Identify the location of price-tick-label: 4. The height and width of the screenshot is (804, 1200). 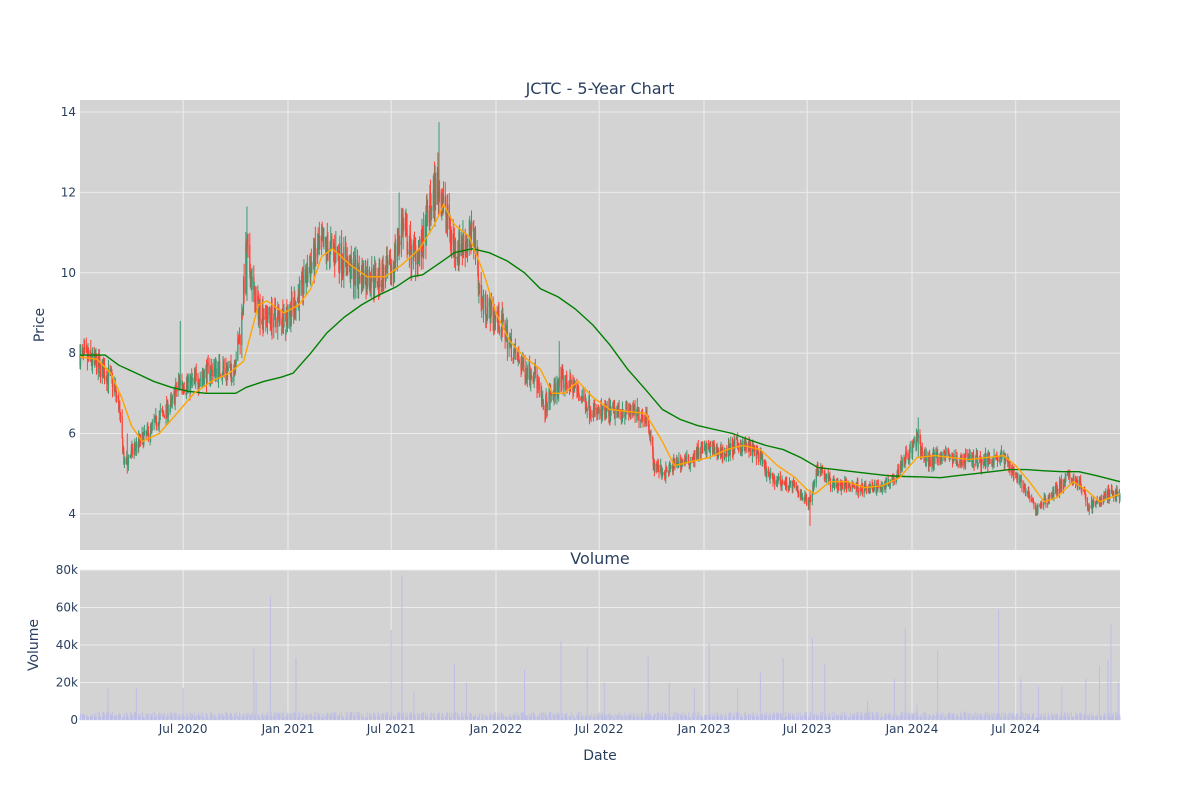
(72, 514).